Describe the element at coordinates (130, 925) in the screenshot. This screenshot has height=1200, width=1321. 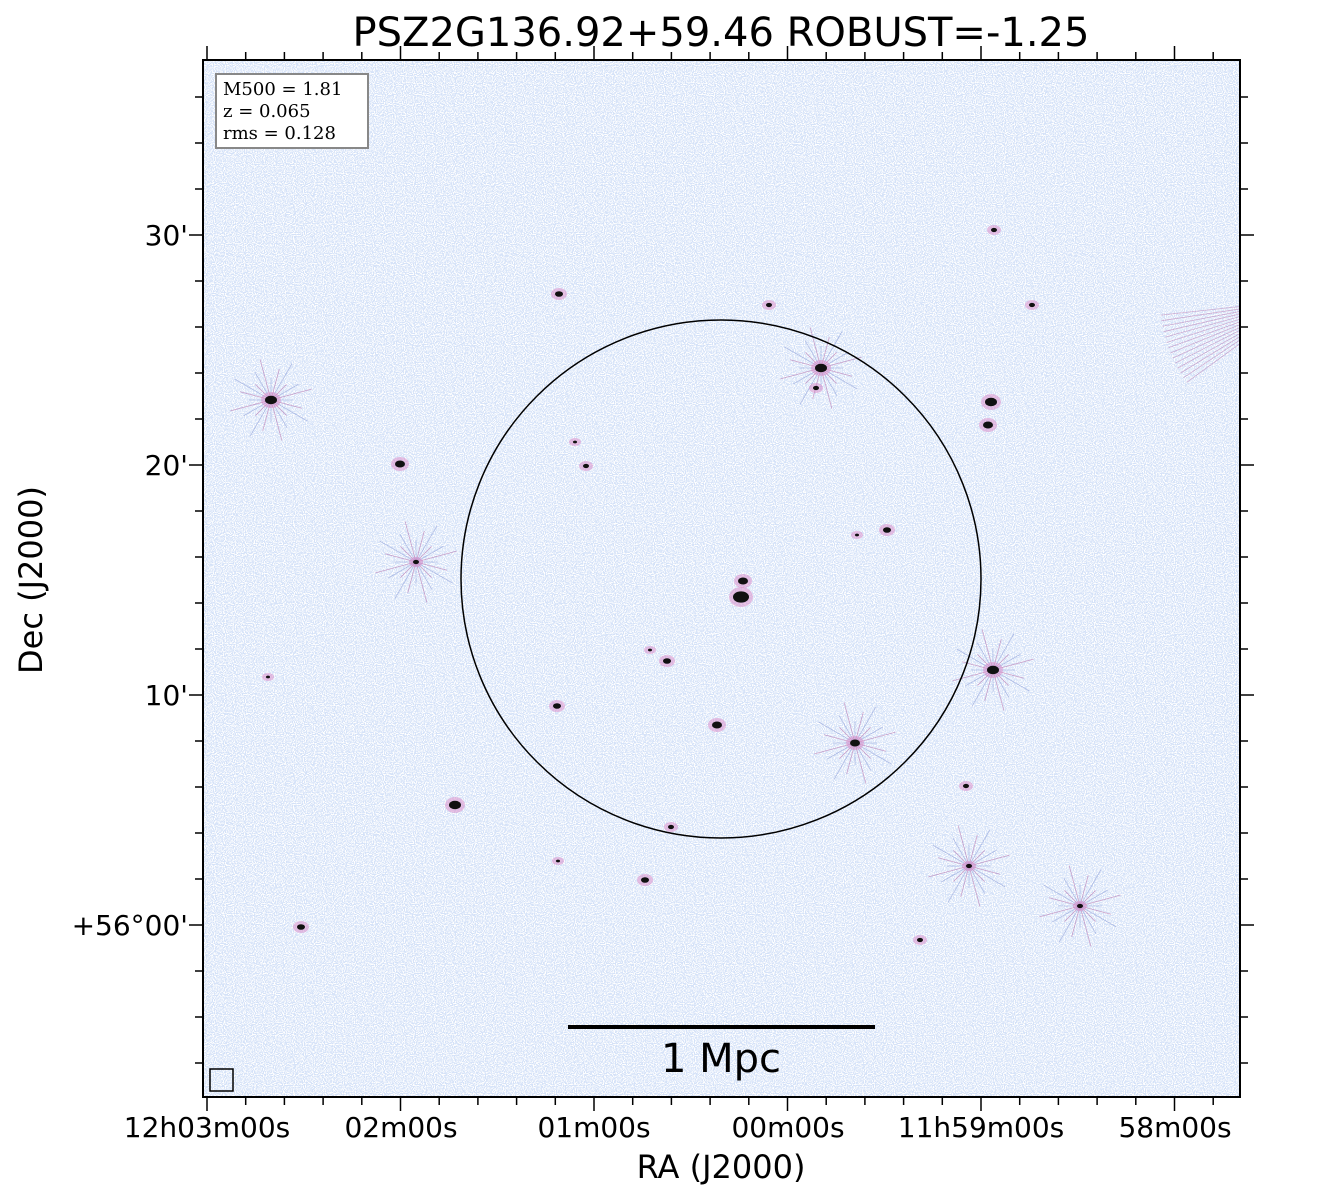
I see `y-tick-label: +56°00'` at that location.